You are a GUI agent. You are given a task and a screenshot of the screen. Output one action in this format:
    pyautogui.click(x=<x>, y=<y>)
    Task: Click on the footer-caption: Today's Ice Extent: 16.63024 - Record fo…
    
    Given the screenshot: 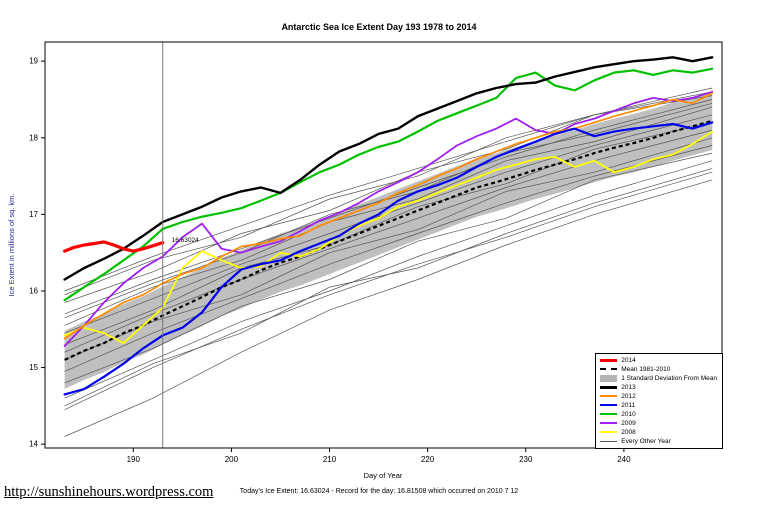 What is the action you would take?
    pyautogui.click(x=379, y=491)
    